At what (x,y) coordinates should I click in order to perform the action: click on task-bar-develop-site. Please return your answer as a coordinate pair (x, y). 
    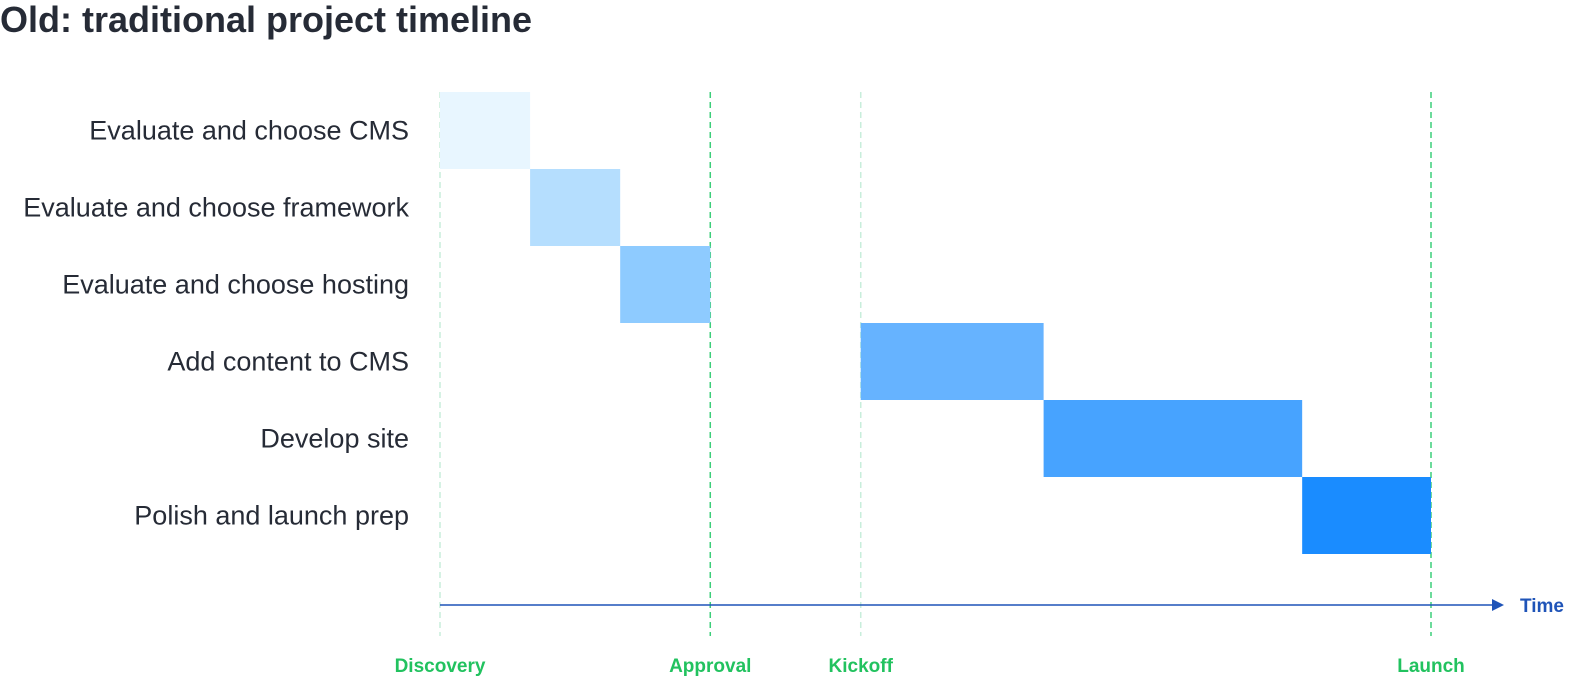
    Looking at the image, I should click on (1173, 438).